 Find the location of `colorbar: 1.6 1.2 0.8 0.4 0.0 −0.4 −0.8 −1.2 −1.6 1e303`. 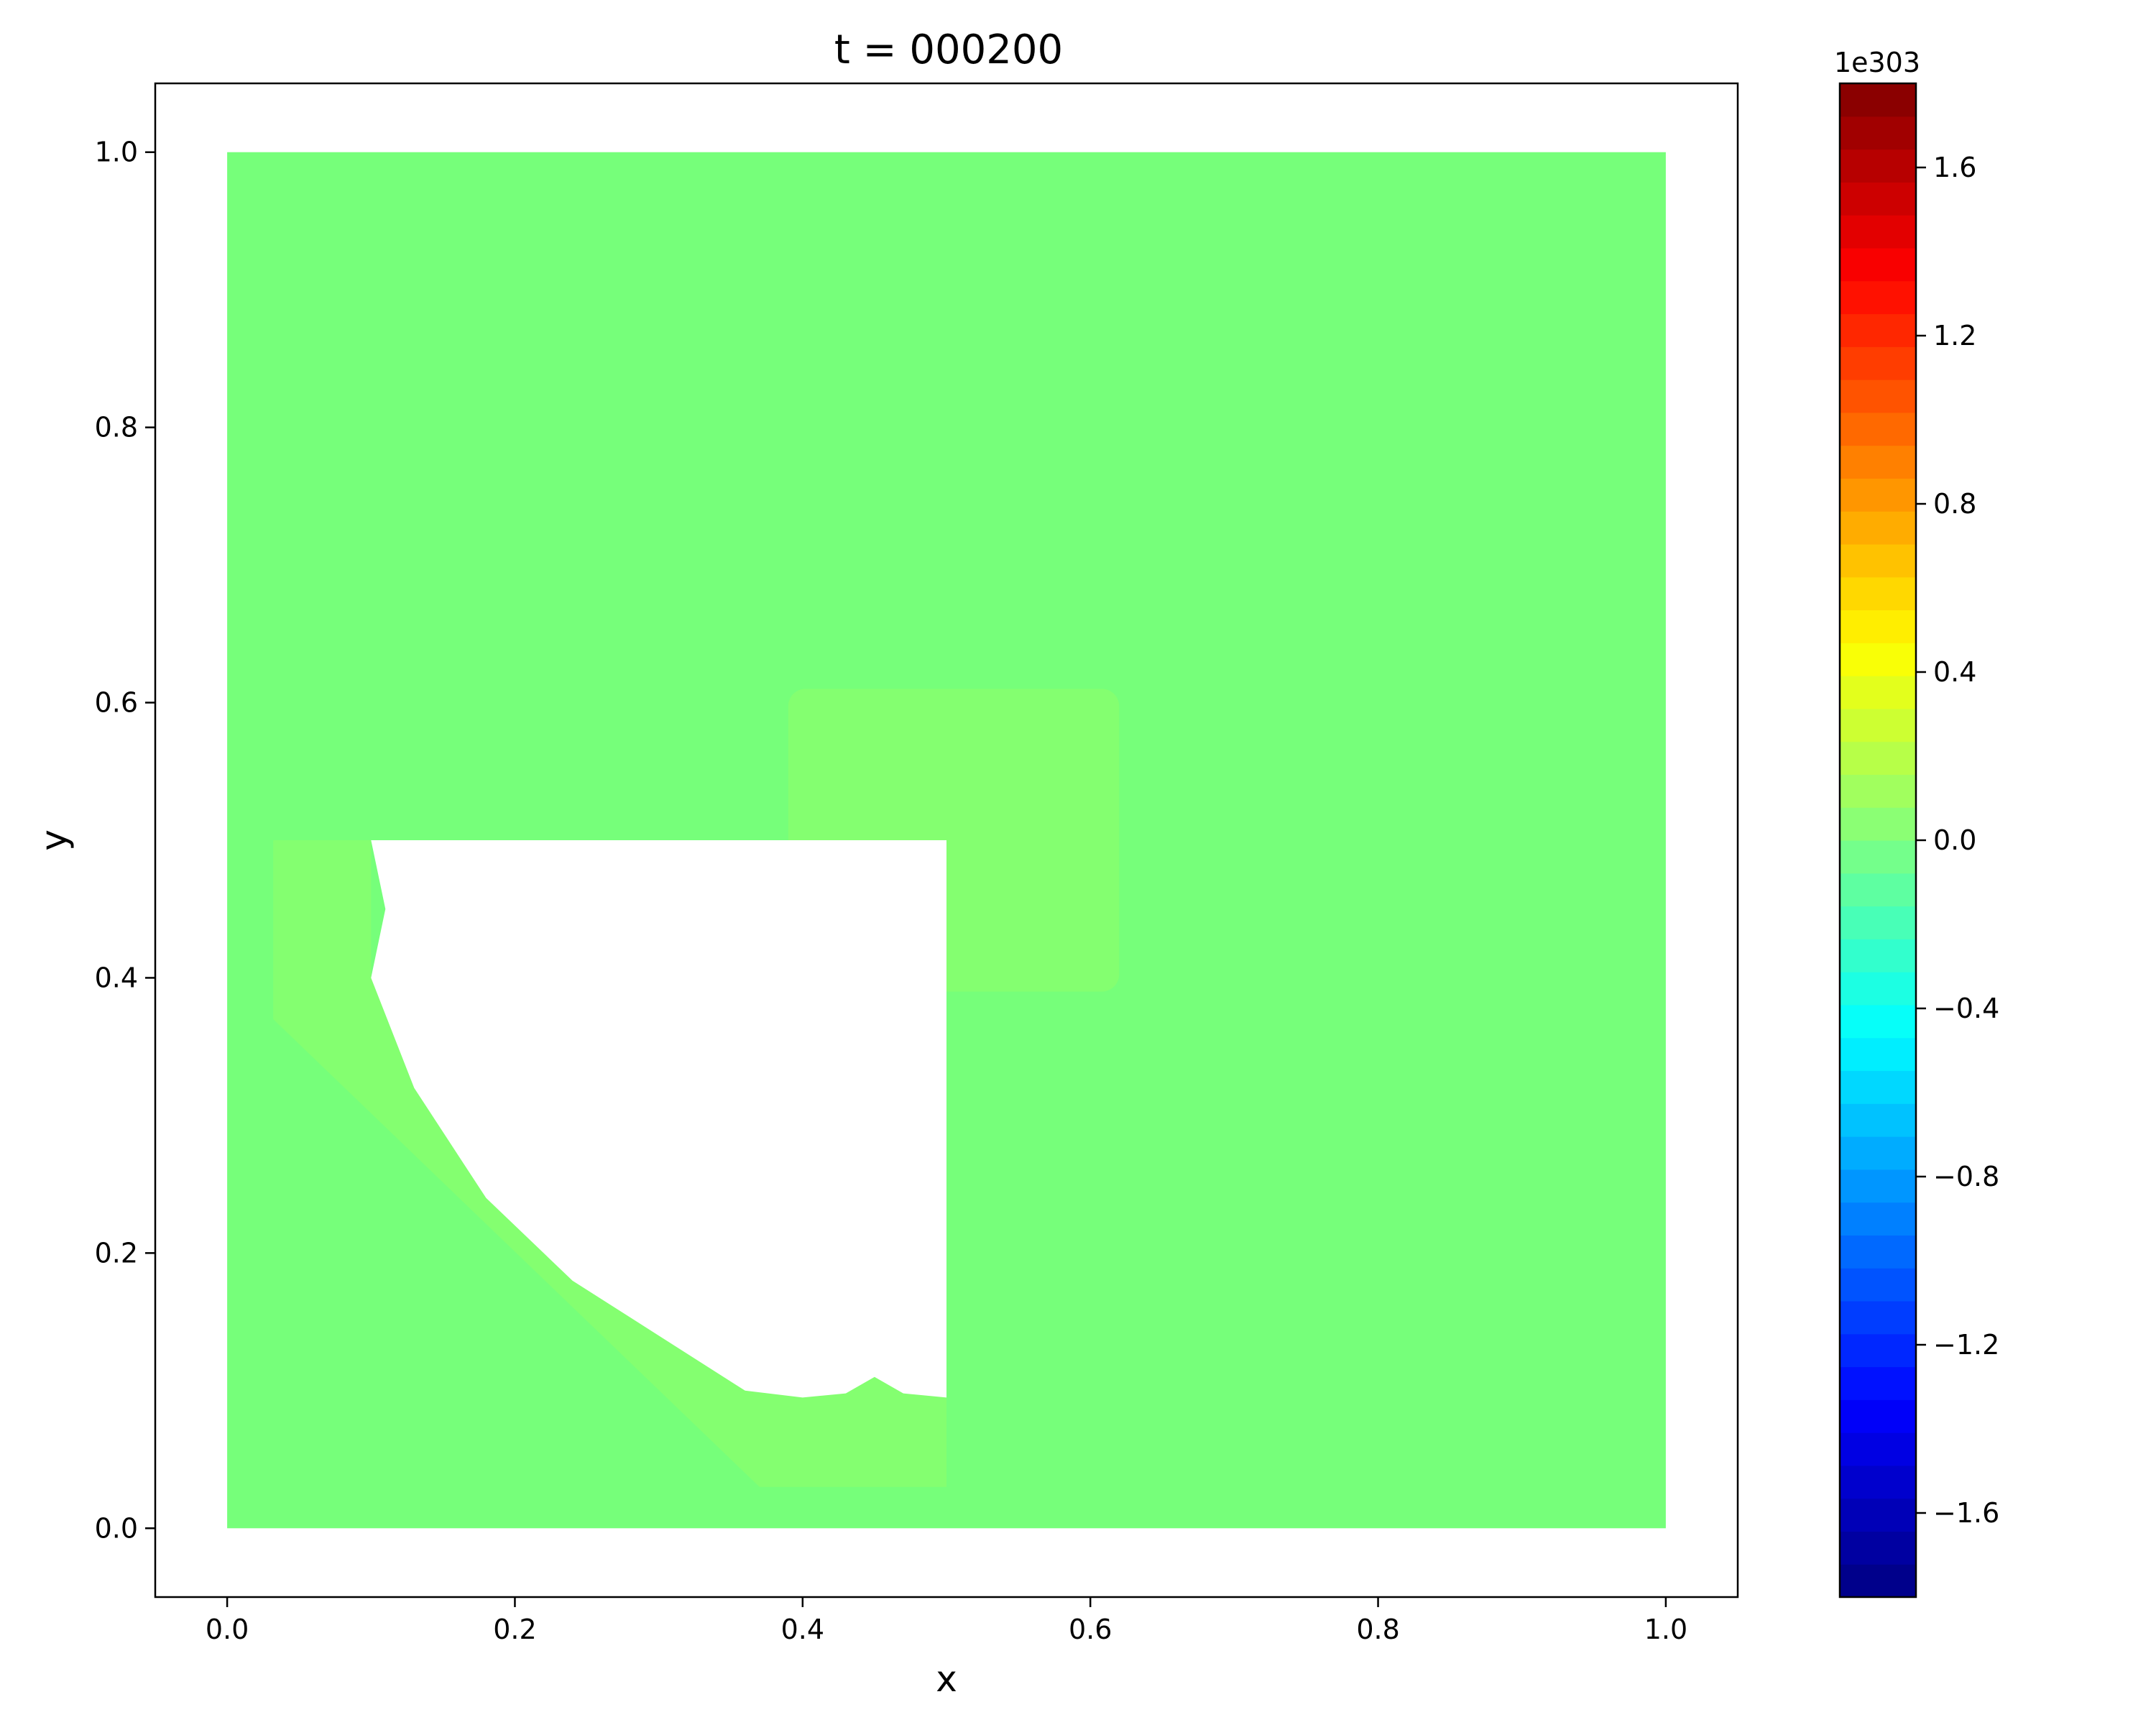

colorbar: 1.6 1.2 0.8 0.4 0.0 −0.4 −0.8 −1.2 −1.6 1e303 is located at coordinates (1917, 822).